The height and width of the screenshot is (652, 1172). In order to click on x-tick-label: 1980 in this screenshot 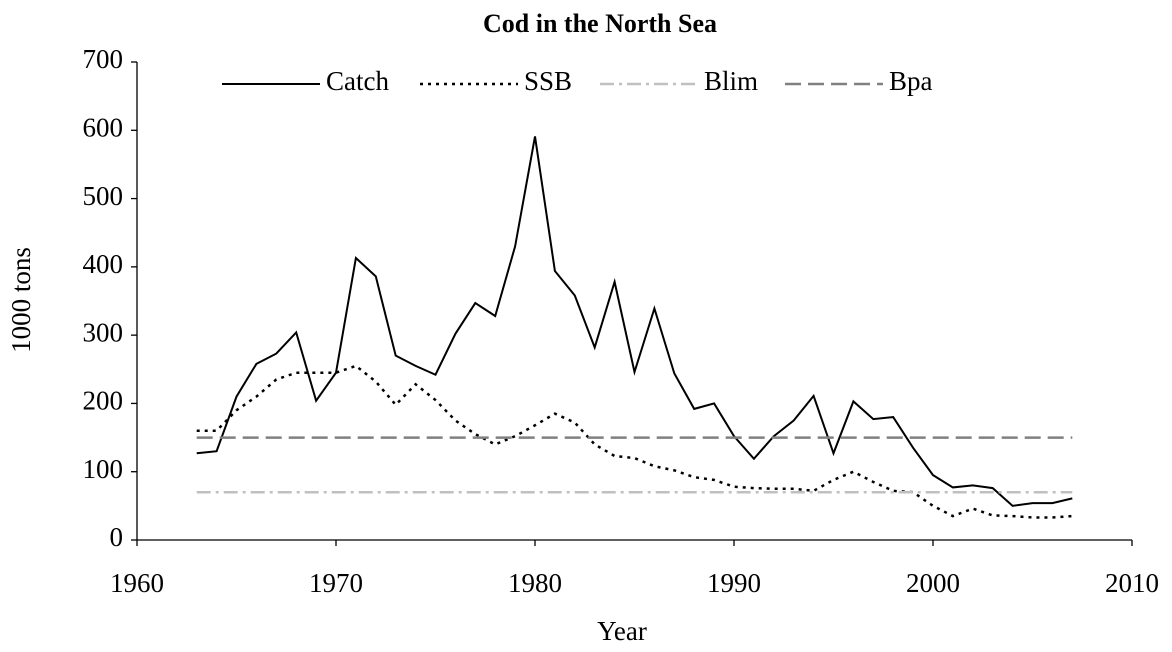, I will do `click(535, 583)`.